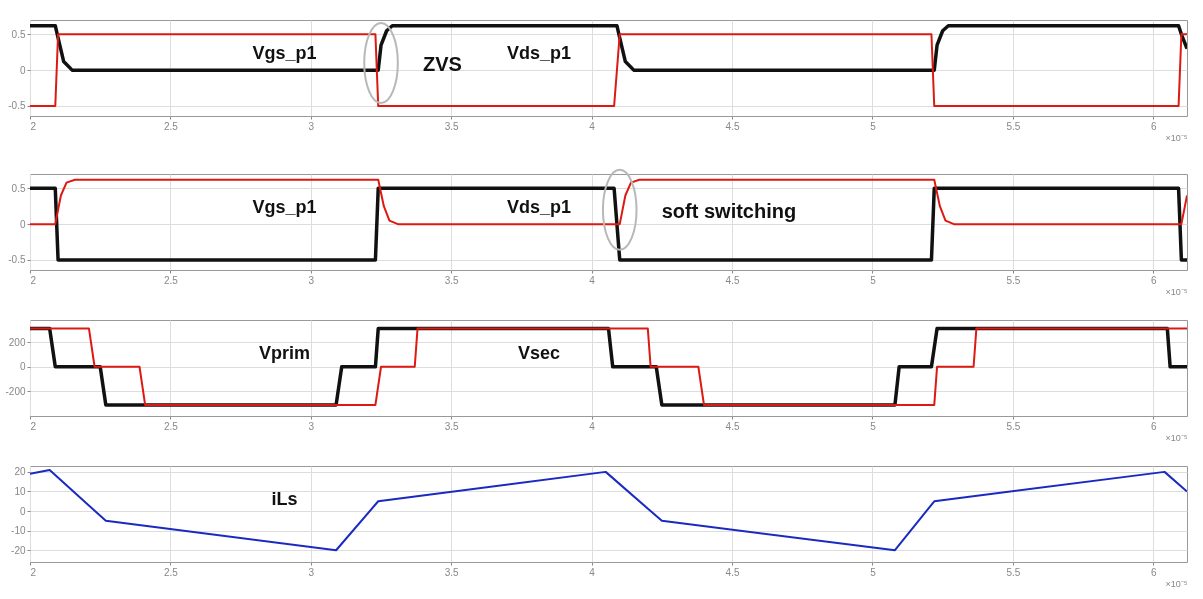  Describe the element at coordinates (285, 352) in the screenshot. I see `annotation: Vprim` at that location.